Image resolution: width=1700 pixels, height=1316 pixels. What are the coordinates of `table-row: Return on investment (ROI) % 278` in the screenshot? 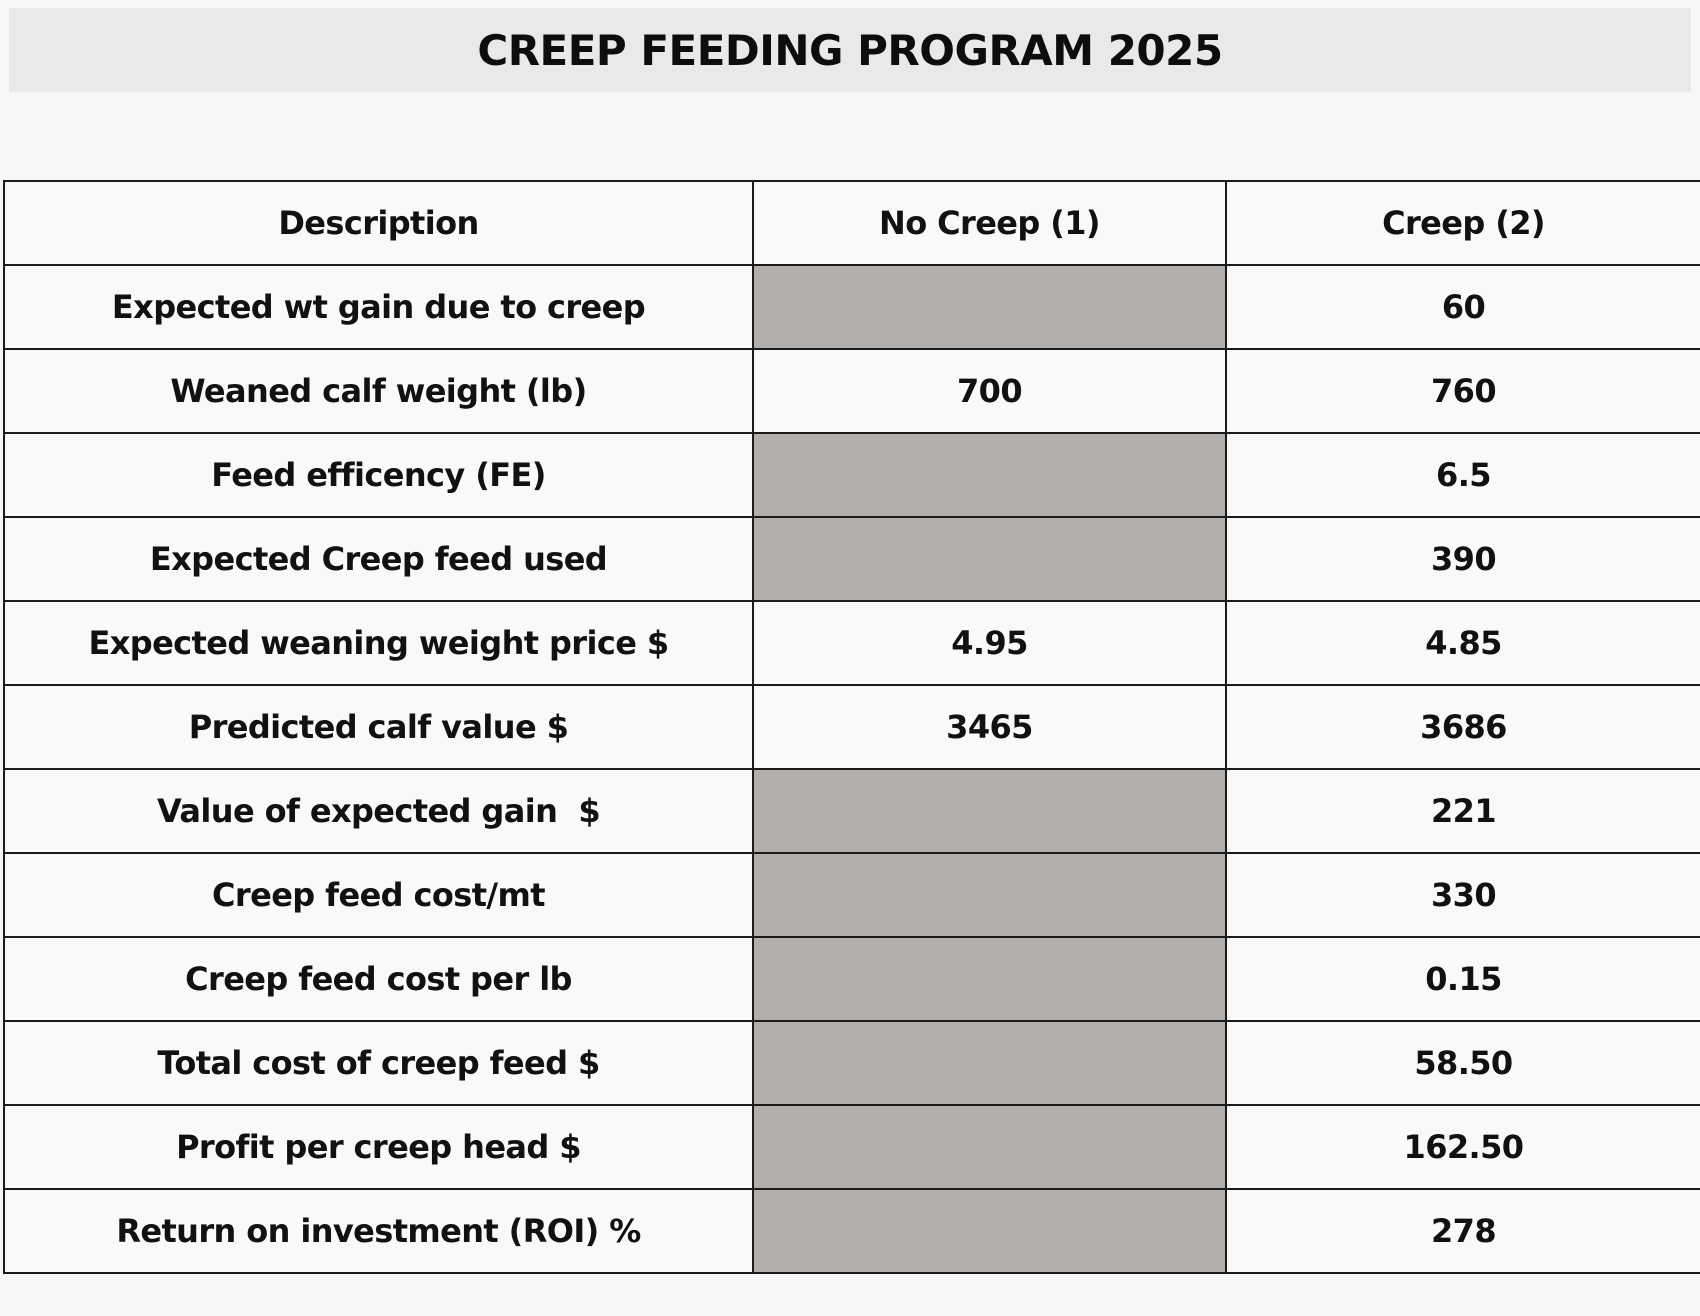 It's located at (851, 1231).